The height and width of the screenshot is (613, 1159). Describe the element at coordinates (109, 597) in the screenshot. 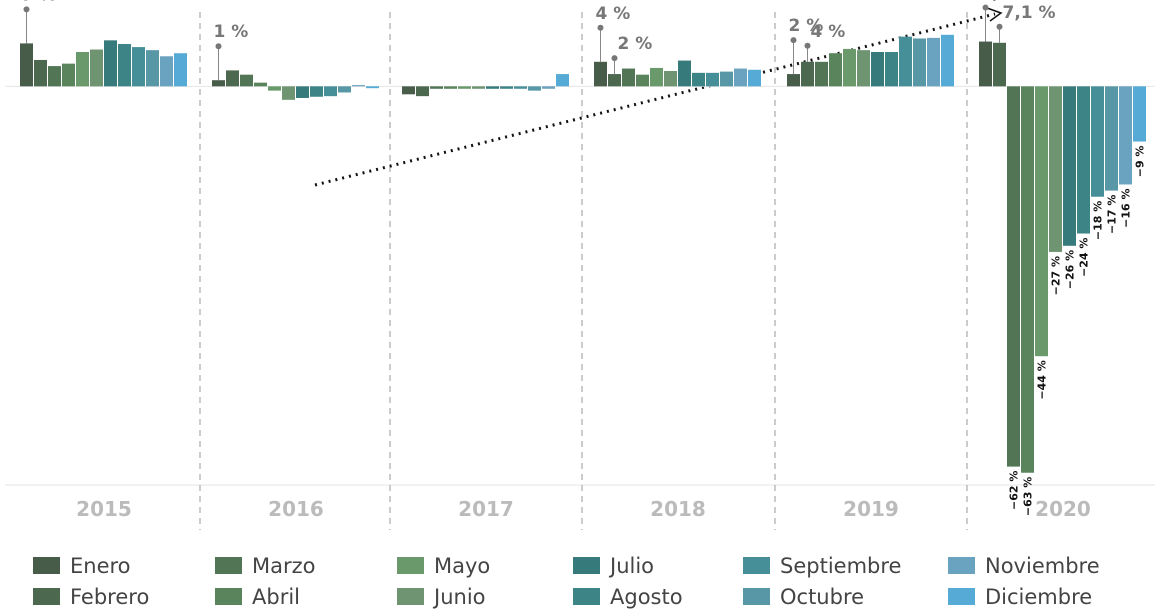

I see `legend-label: Febrero` at that location.